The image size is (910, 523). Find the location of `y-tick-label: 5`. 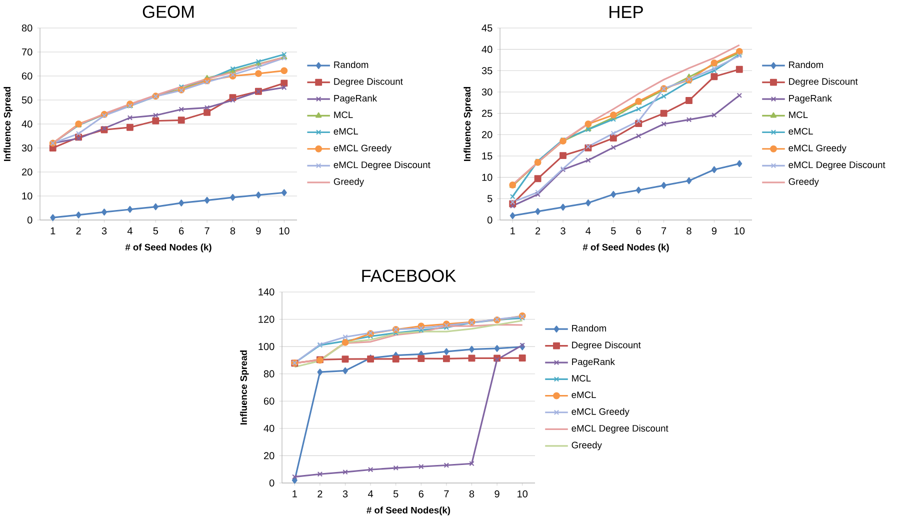

y-tick-label: 5 is located at coordinates (489, 198).